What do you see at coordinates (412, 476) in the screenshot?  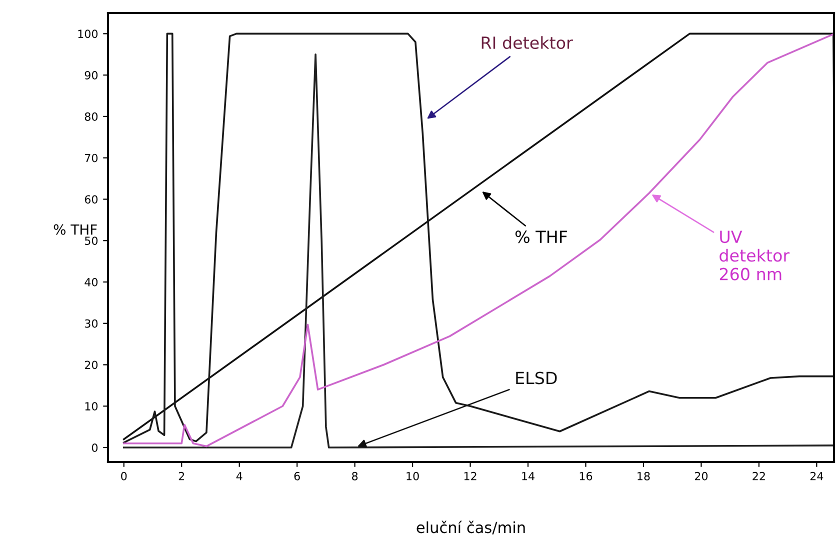 I see `x-tick-label: 10` at bounding box center [412, 476].